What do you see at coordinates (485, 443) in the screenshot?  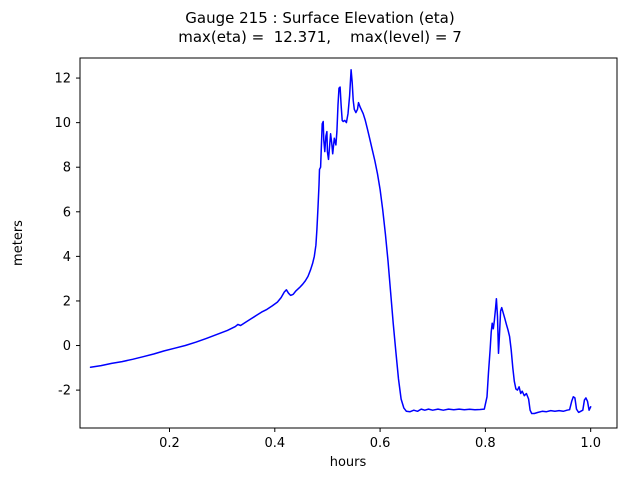 I see `x-tick-label: 0.8` at bounding box center [485, 443].